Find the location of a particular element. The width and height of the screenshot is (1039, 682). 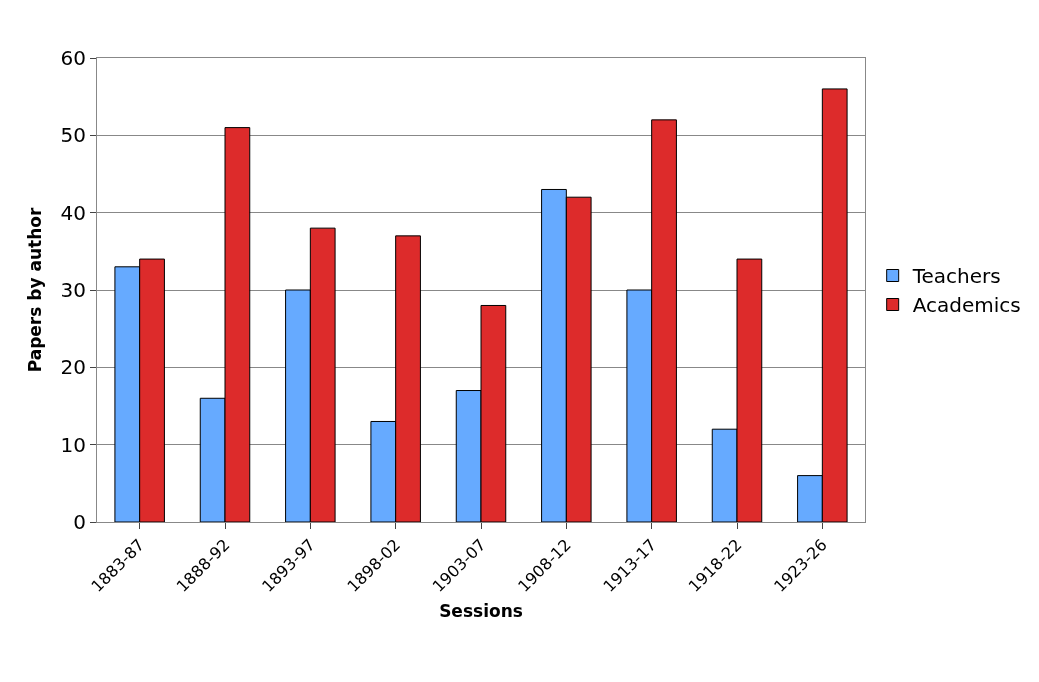

legend-label: Academics is located at coordinates (966, 305).